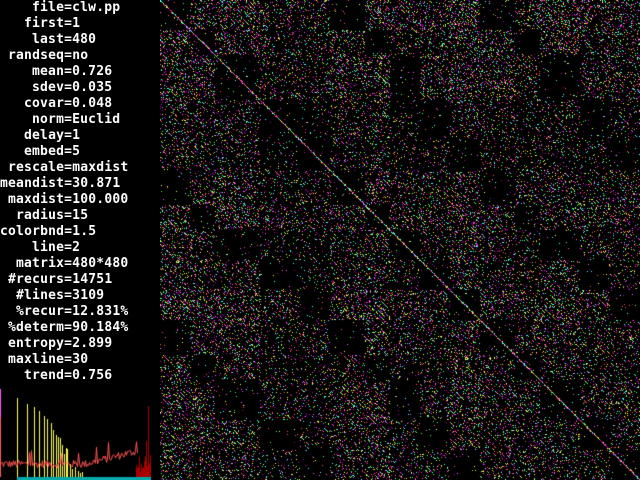 The height and width of the screenshot is (480, 640). Describe the element at coordinates (68, 327) in the screenshot. I see `parameter-line: %determ=90.184%` at that location.